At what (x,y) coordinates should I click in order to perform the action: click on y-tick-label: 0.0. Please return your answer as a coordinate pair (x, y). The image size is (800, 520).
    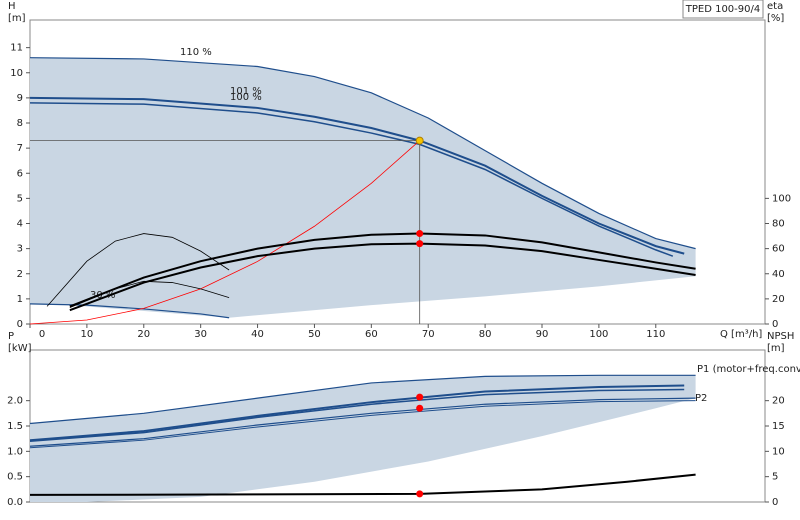
    Looking at the image, I should click on (15, 502).